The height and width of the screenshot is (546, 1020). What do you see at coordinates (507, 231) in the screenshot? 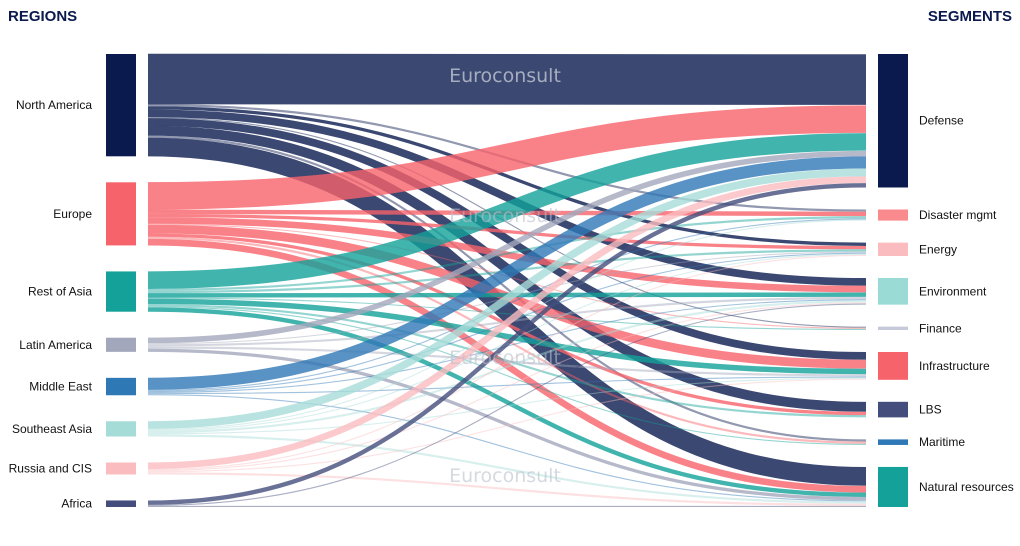
I see `link-europe-to-energy` at bounding box center [507, 231].